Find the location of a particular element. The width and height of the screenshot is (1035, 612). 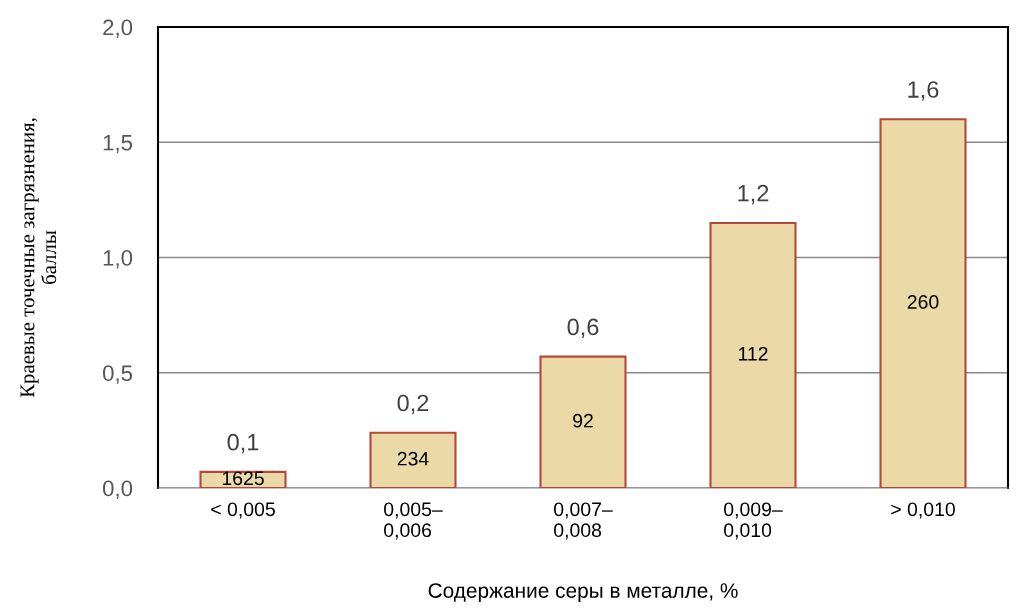

data-label: 1,2 is located at coordinates (753, 194).